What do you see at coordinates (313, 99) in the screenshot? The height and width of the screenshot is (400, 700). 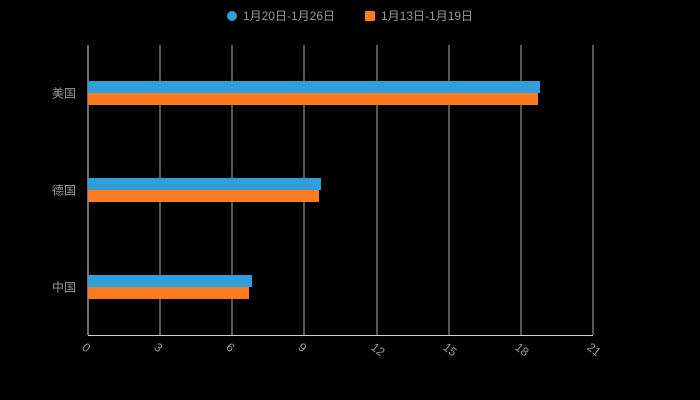 I see `bar-series-1-美国` at bounding box center [313, 99].